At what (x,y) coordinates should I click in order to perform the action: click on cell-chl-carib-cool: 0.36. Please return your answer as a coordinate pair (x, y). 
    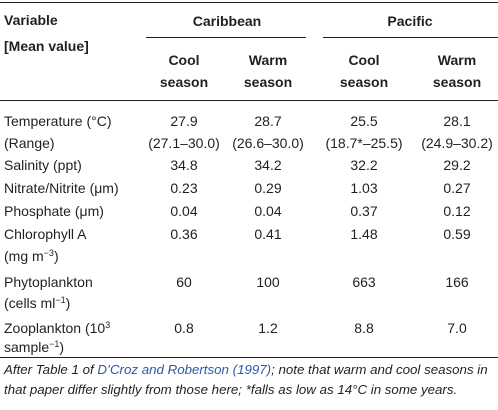
    Looking at the image, I should click on (184, 234).